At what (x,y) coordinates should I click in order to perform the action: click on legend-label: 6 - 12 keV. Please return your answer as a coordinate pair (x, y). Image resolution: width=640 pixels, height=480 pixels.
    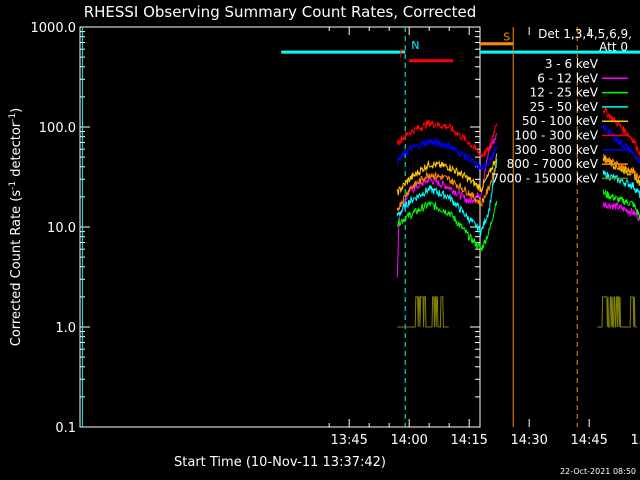
    Looking at the image, I should click on (568, 78).